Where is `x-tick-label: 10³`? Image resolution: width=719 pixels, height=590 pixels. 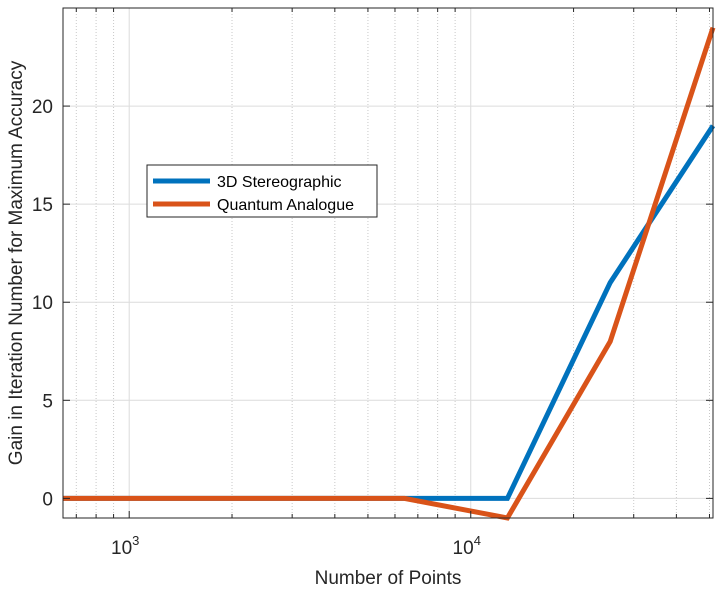 x-tick-label: 10³ is located at coordinates (125, 546).